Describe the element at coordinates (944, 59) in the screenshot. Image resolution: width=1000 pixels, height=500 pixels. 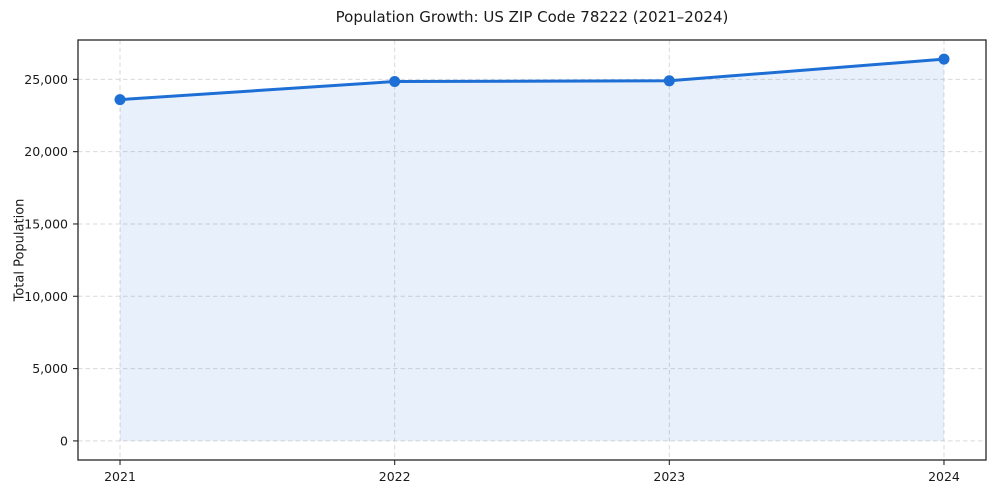
I see `data-point-marker-2024` at that location.